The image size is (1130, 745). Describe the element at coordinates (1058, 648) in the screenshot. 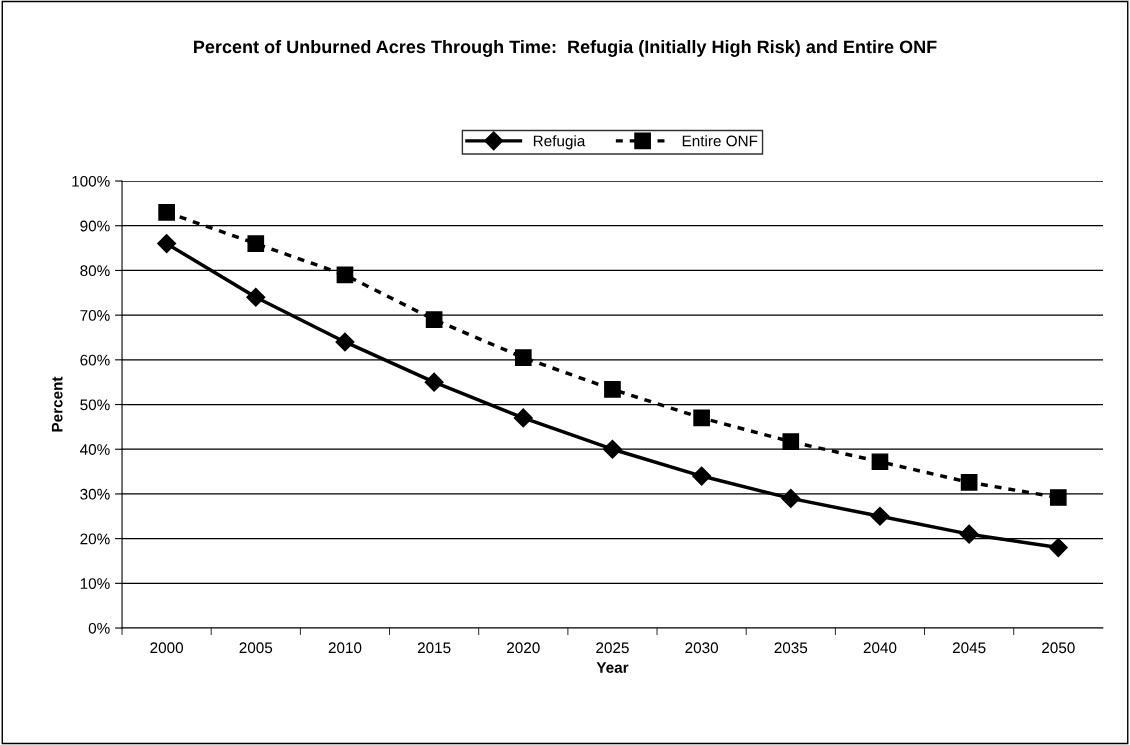

I see `x-tick-label: 2050` at that location.